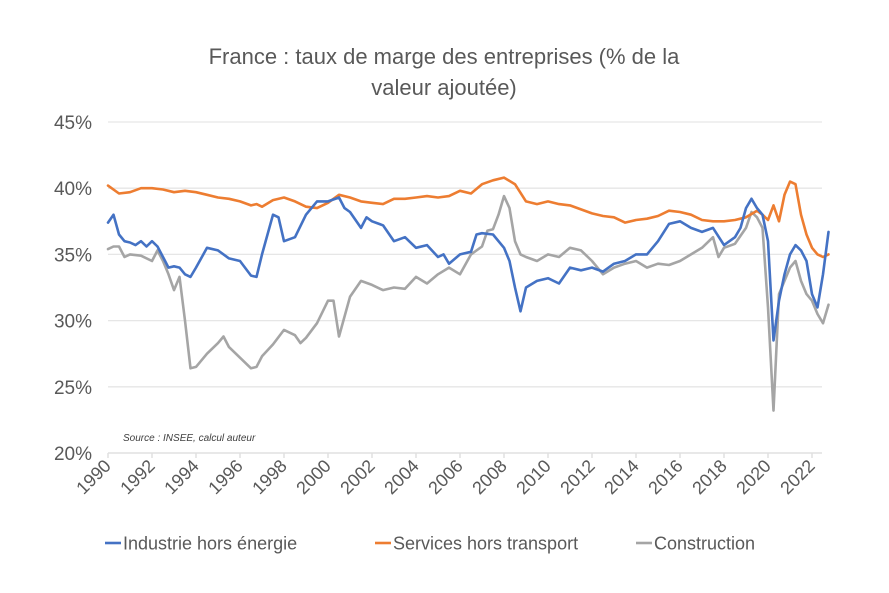 This screenshot has height=593, width=889. Describe the element at coordinates (485, 544) in the screenshot. I see `legend-label: Services hors transport` at that location.